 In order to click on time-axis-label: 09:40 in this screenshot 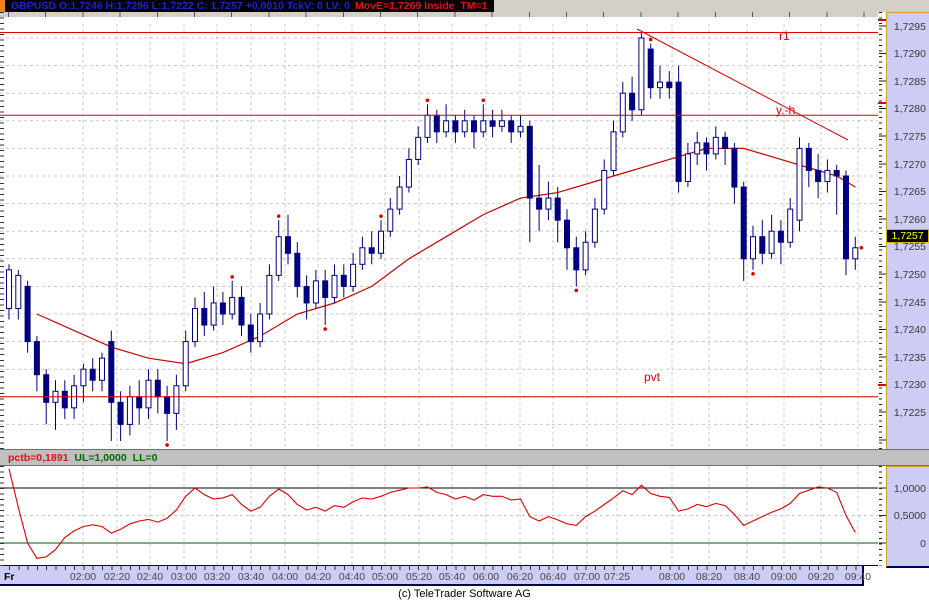, I will do `click(858, 577)`.